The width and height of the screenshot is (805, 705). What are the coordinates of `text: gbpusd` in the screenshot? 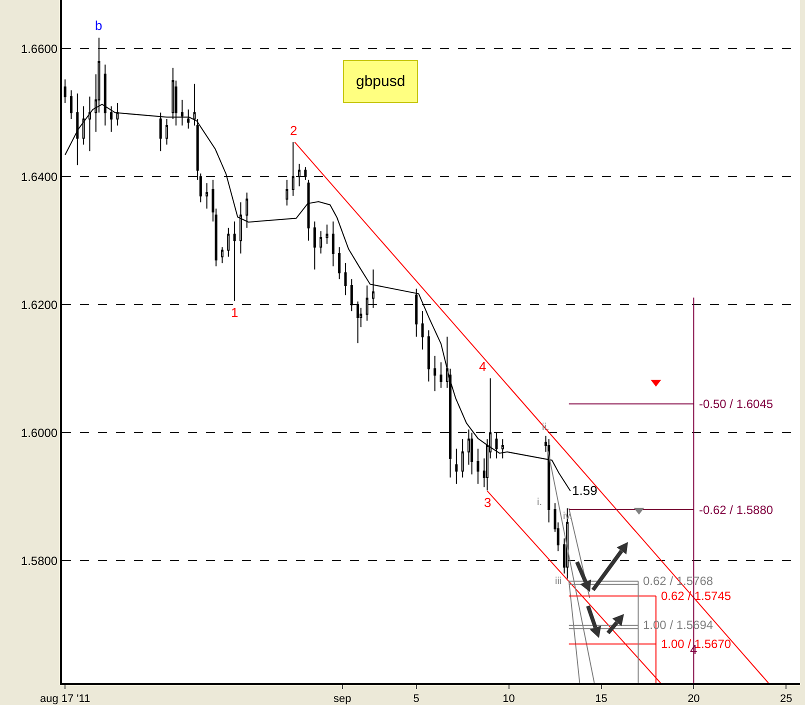 It's located at (381, 81).